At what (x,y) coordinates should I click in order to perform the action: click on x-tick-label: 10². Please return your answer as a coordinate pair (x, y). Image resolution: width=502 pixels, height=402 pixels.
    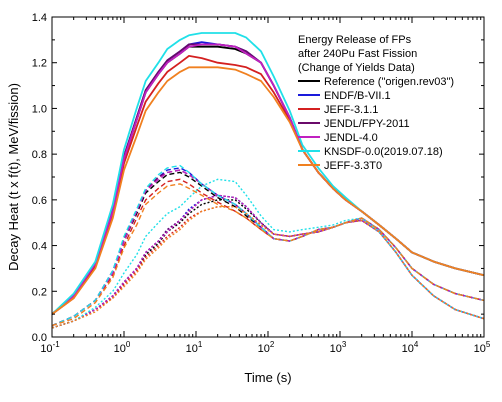
    Looking at the image, I should click on (266, 347).